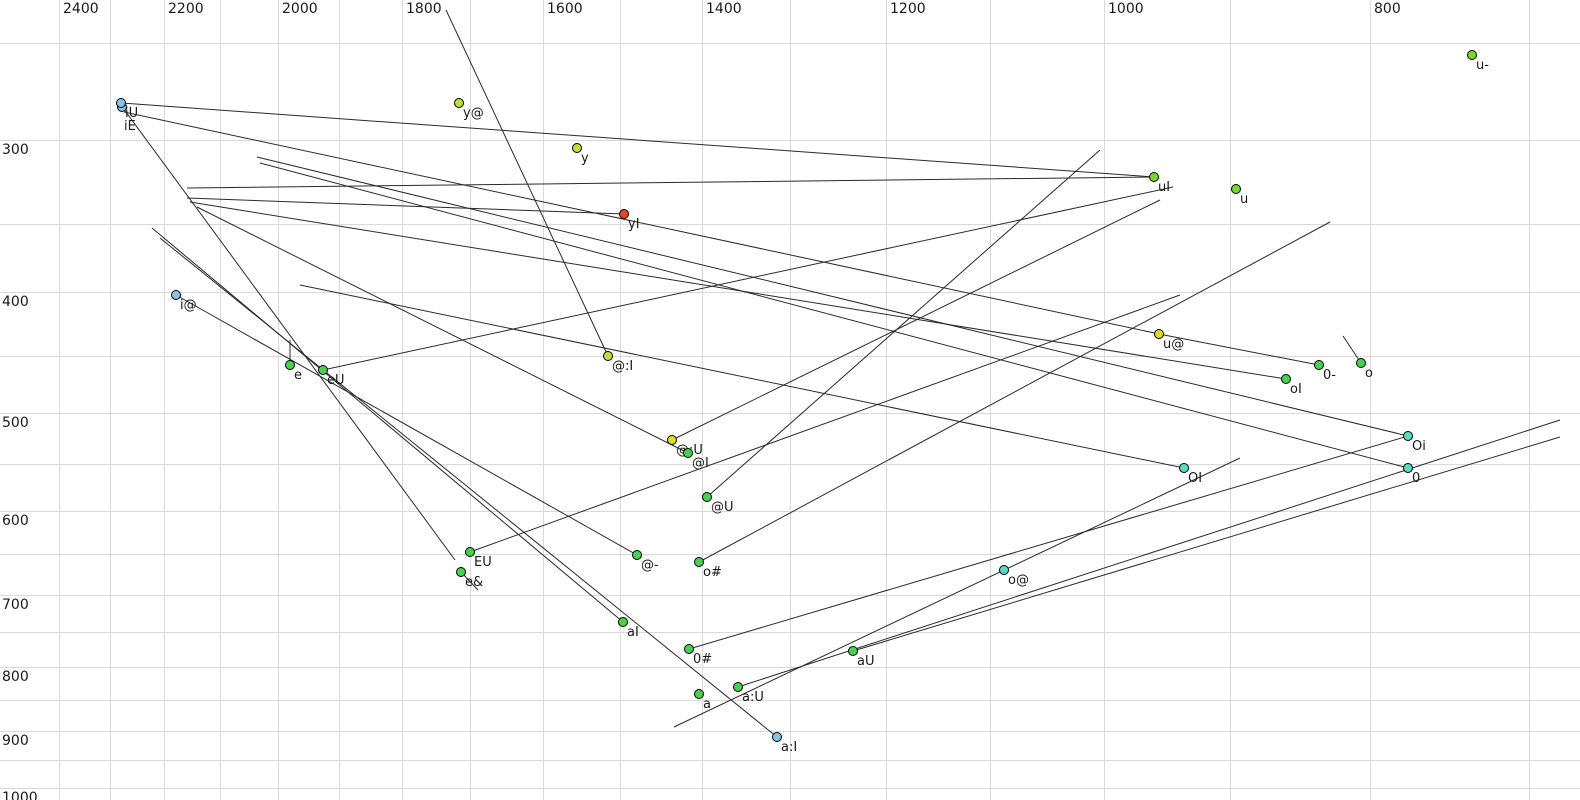 This screenshot has width=1580, height=800. Describe the element at coordinates (565, 9) in the screenshot. I see `x-axis-tick-label-1600: 1600` at that location.